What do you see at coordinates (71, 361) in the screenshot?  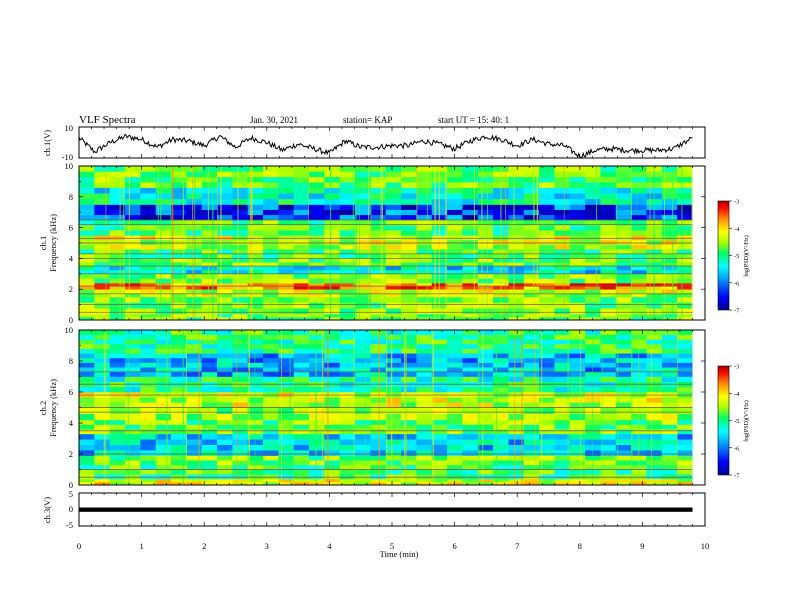 I see `ch2-spec-ytick-label: 8` at bounding box center [71, 361].